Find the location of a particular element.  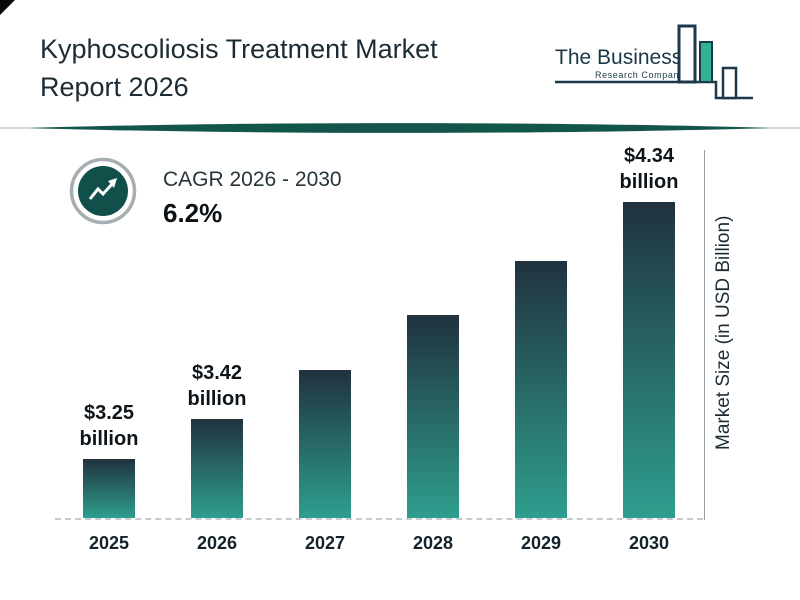

x-tick-2028: 2028 is located at coordinates (433, 543).